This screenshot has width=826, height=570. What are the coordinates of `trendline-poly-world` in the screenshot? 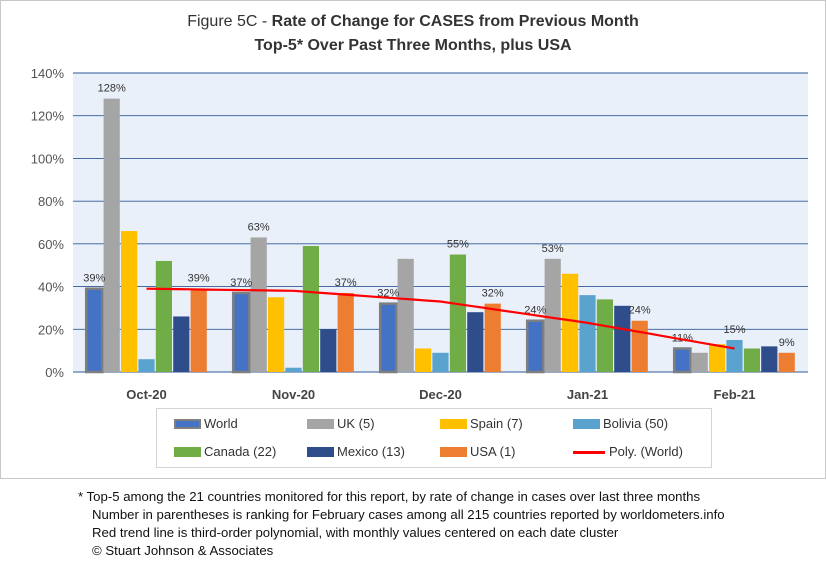 It's located at (440, 318).